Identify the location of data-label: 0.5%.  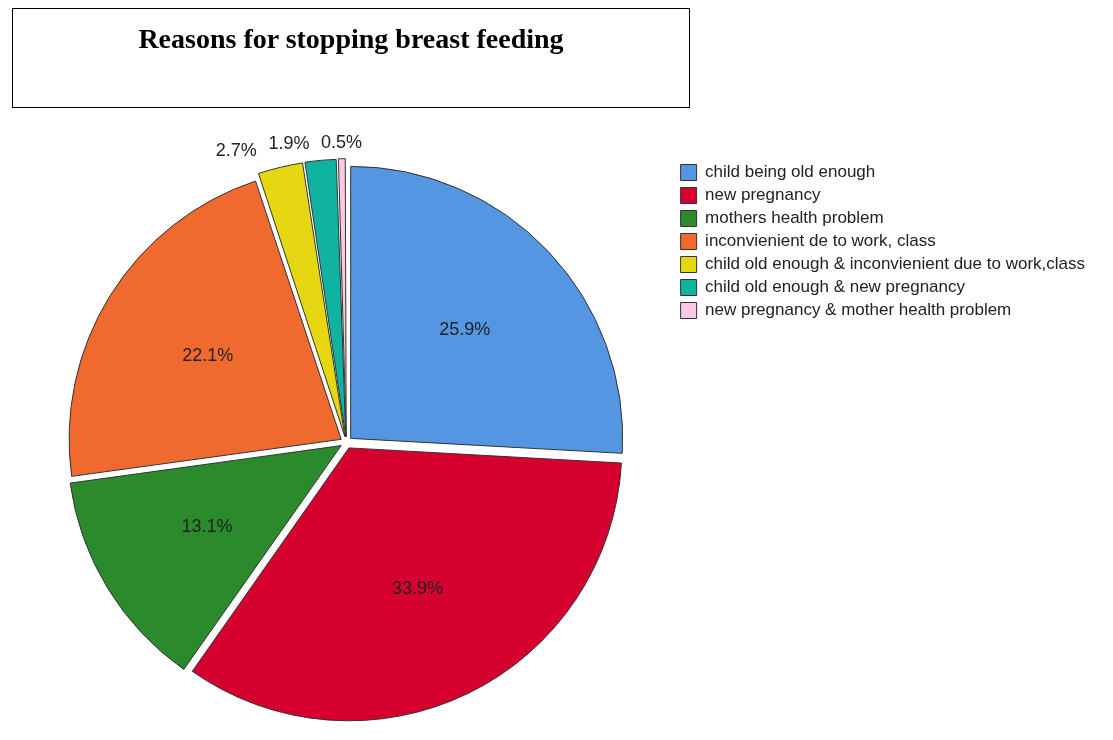
(342, 141).